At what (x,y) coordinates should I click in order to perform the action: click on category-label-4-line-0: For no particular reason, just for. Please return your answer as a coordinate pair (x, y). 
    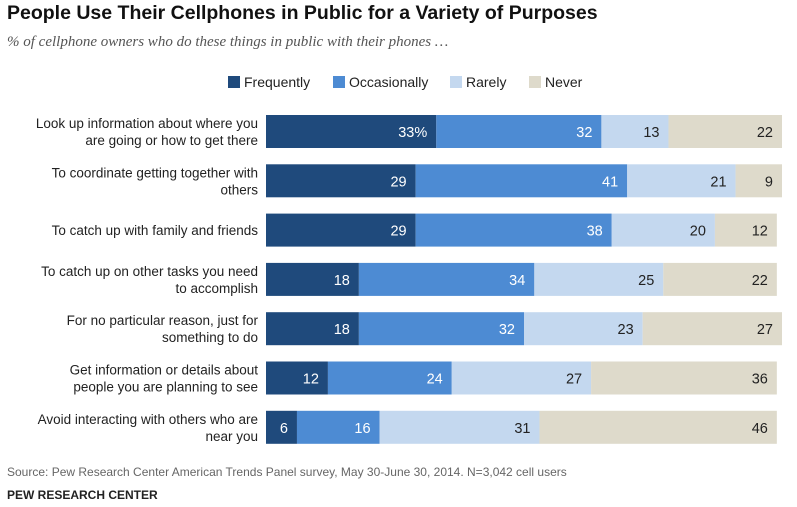
    Looking at the image, I should click on (163, 320).